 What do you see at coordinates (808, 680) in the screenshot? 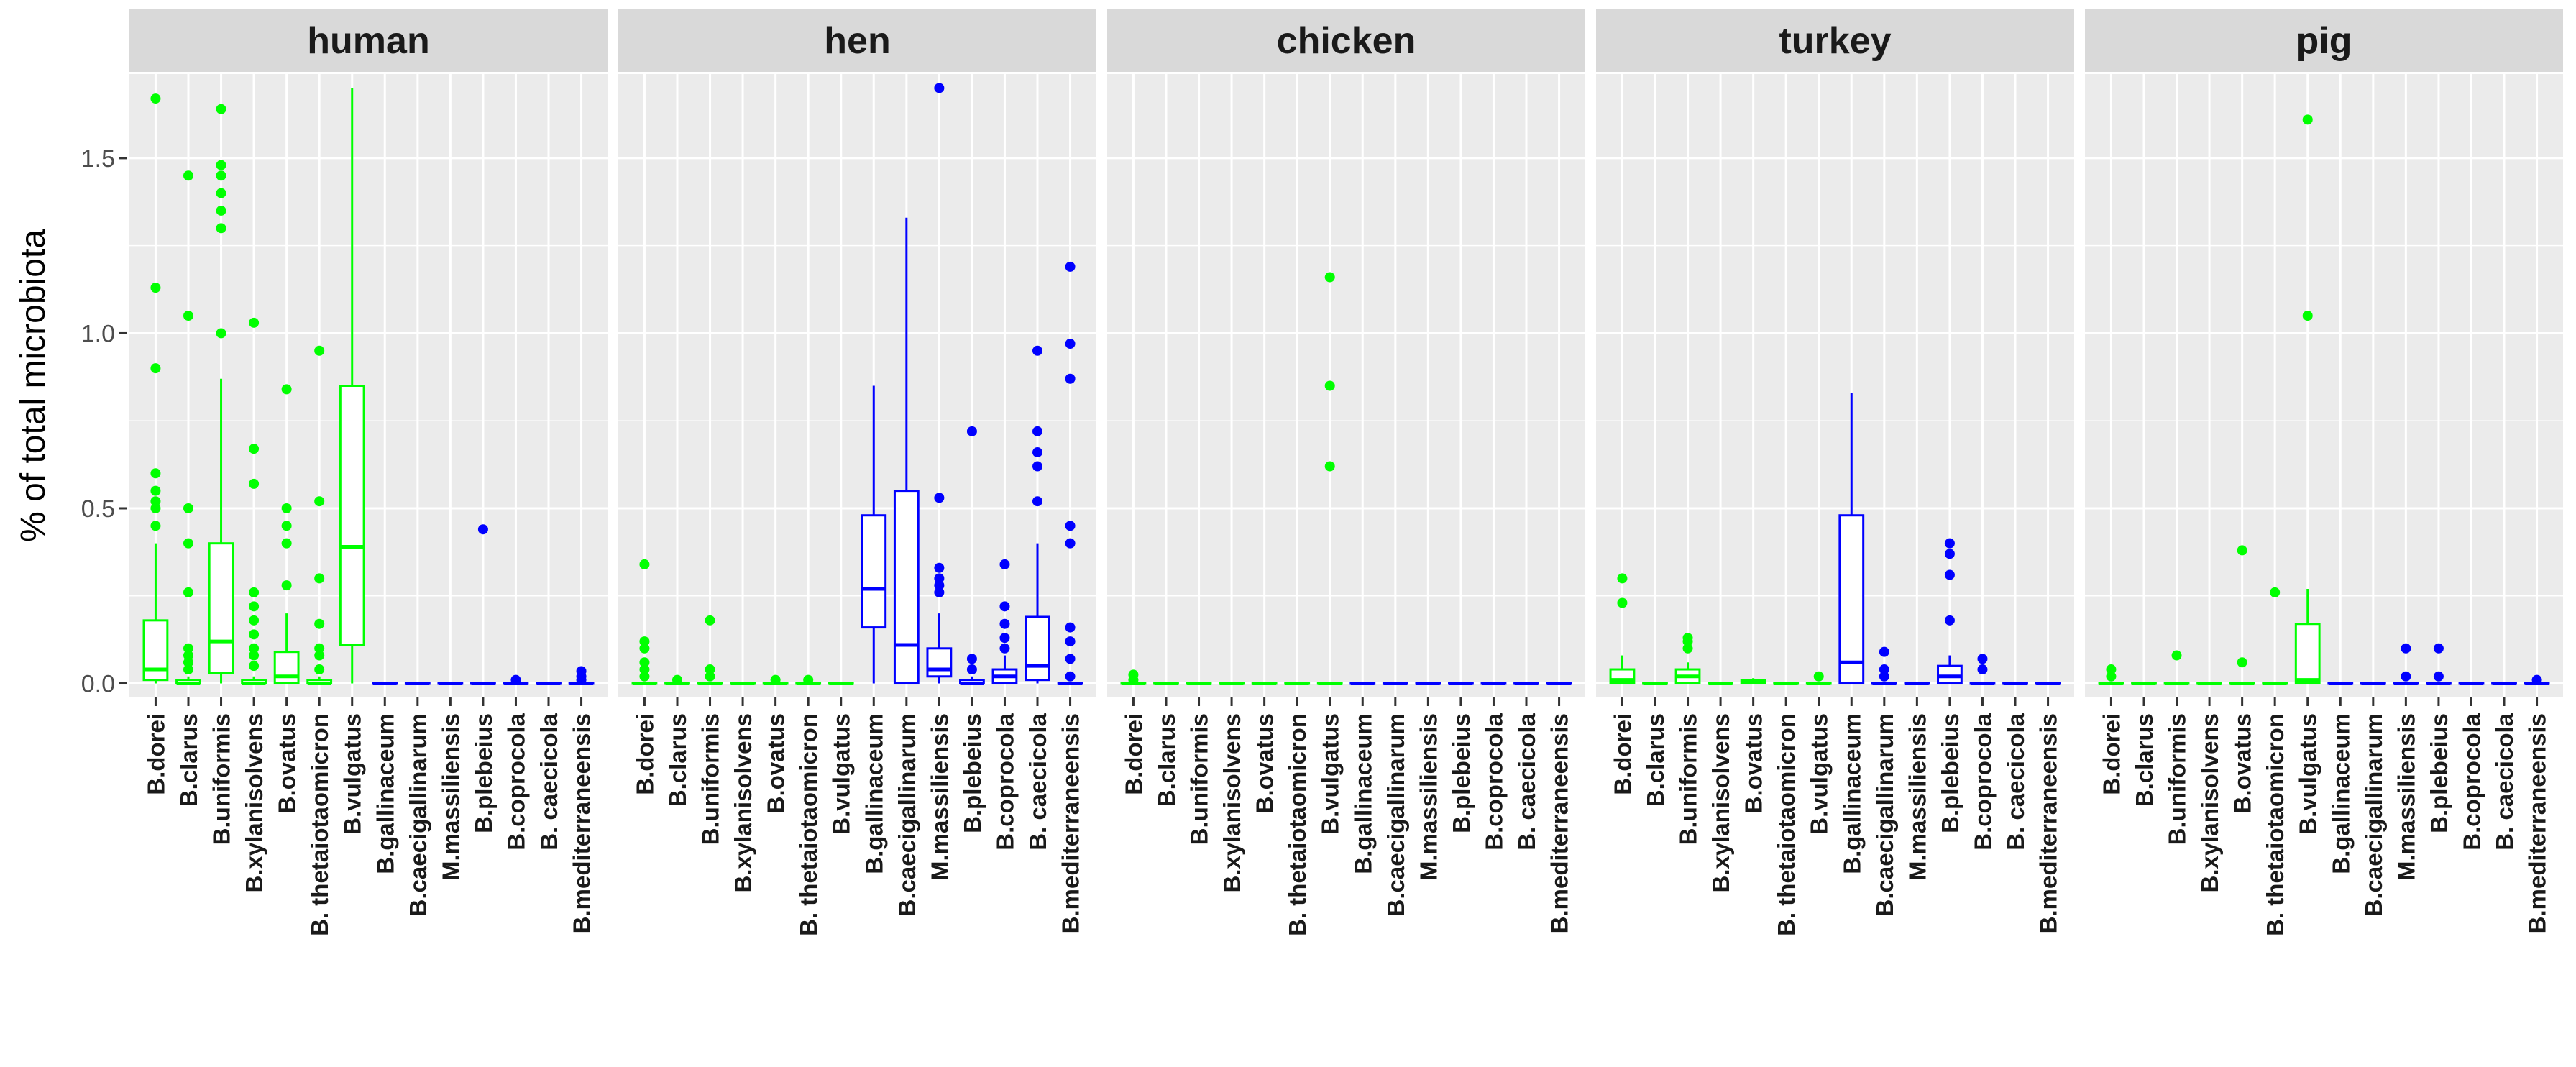
I see `boxplot-B. thetaiotaomicron` at bounding box center [808, 680].